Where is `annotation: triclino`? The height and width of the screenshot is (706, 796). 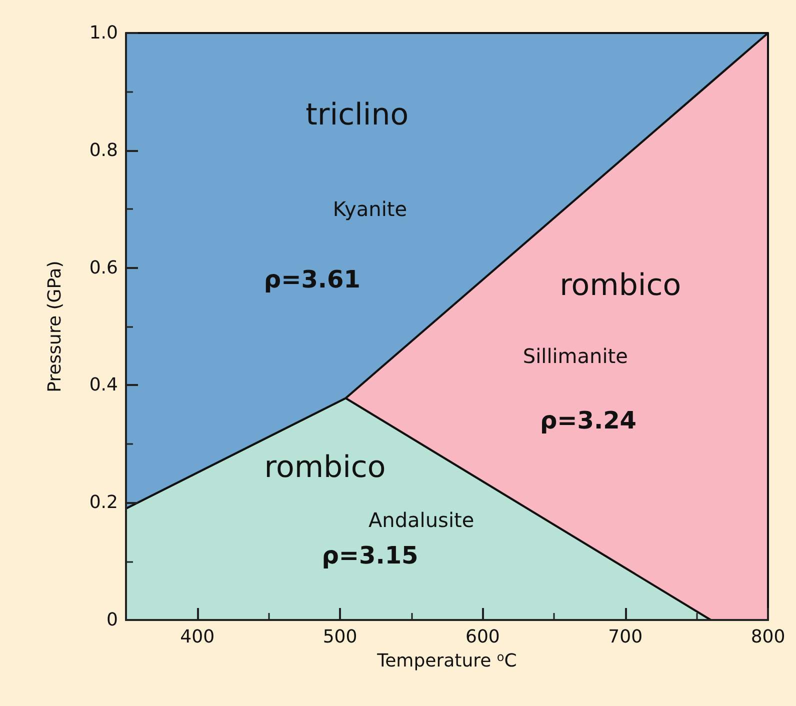 annotation: triclino is located at coordinates (357, 115).